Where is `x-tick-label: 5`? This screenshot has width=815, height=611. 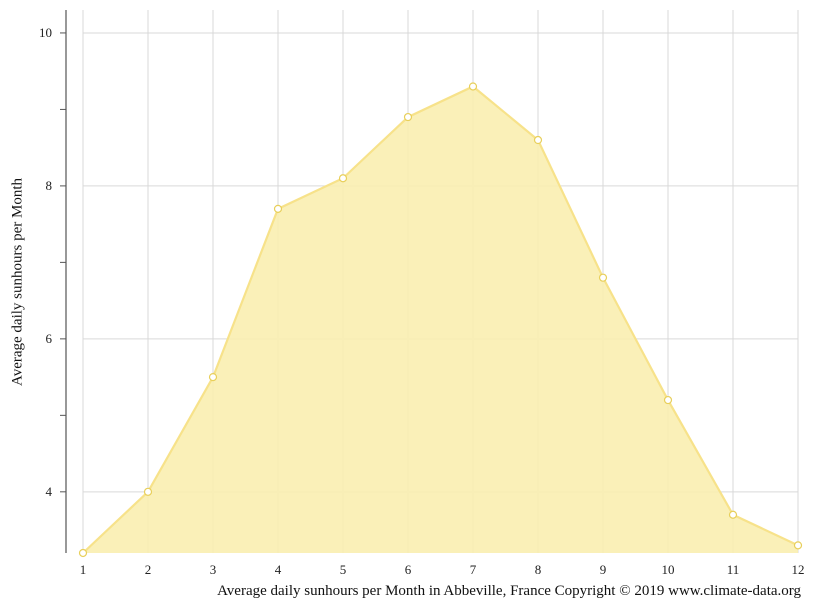 x-tick-label: 5 is located at coordinates (343, 569).